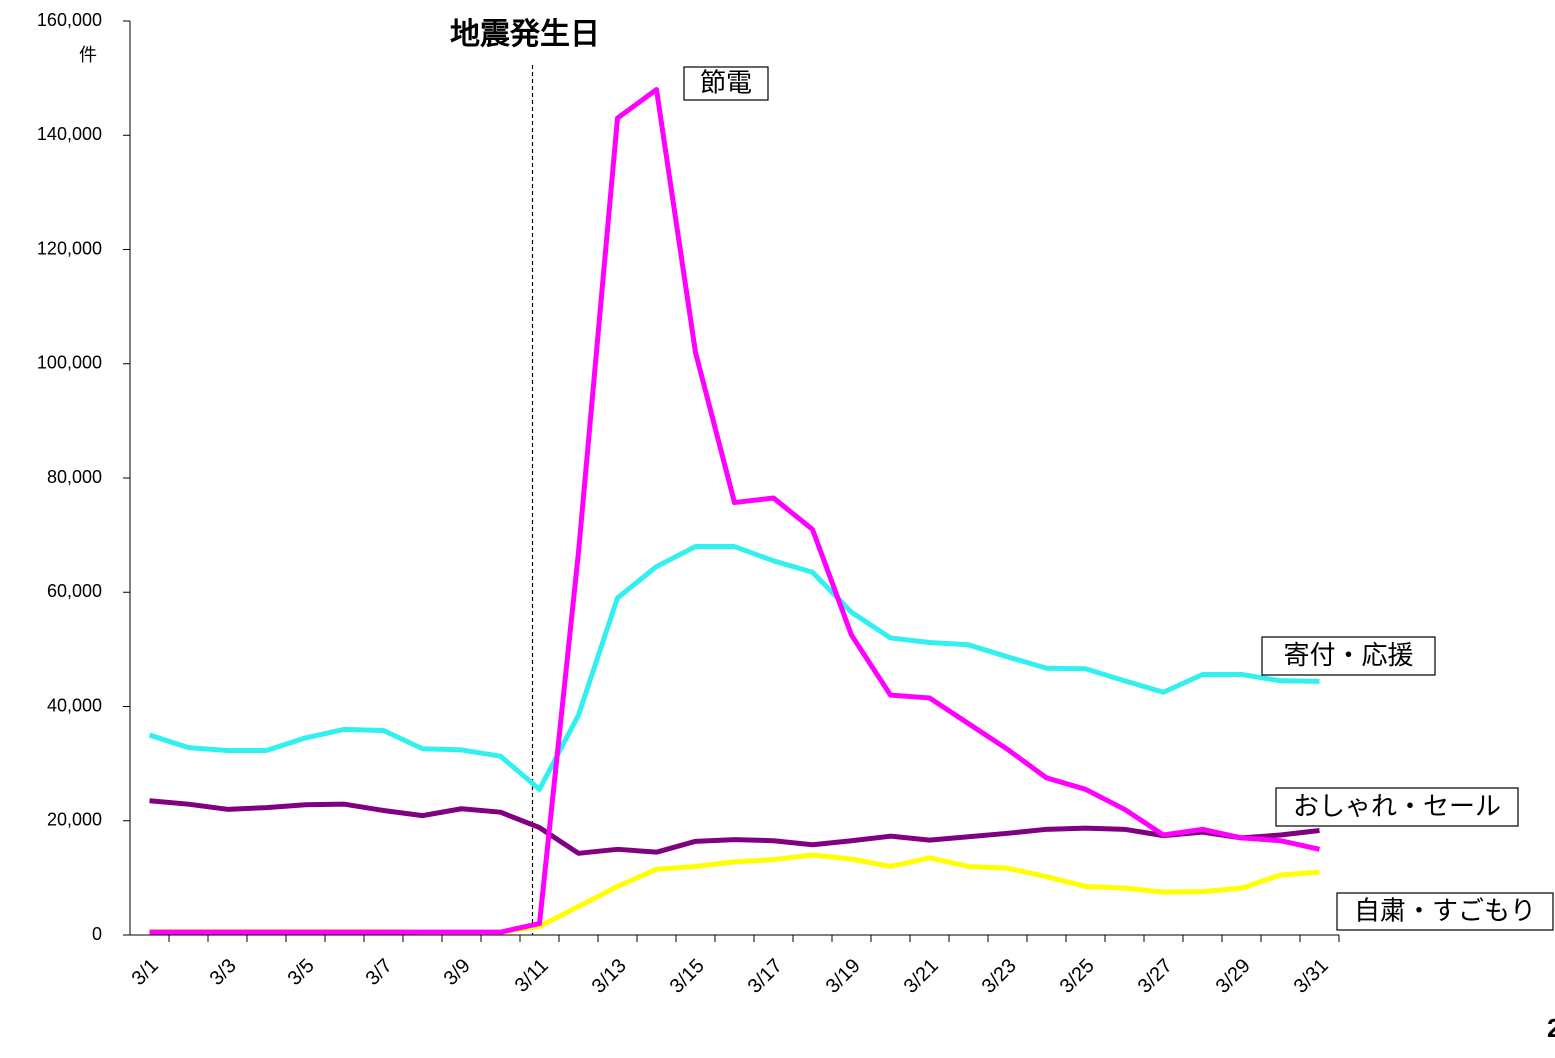 Image resolution: width=1555 pixels, height=1058 pixels. I want to click on x-tick-label: 3/1, so click(145, 972).